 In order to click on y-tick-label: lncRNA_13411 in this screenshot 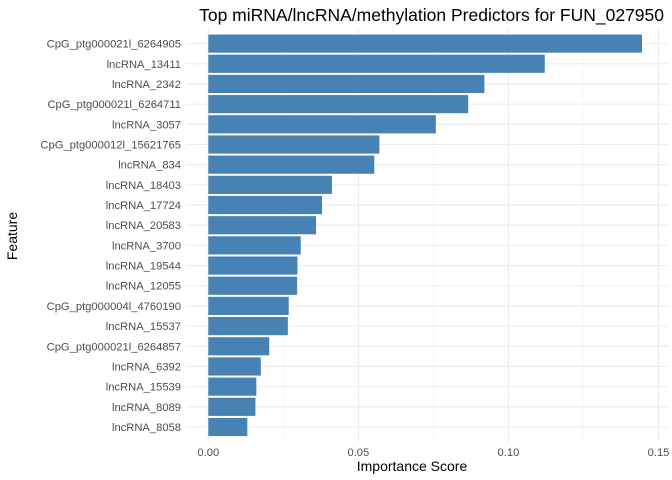, I will do `click(144, 65)`.